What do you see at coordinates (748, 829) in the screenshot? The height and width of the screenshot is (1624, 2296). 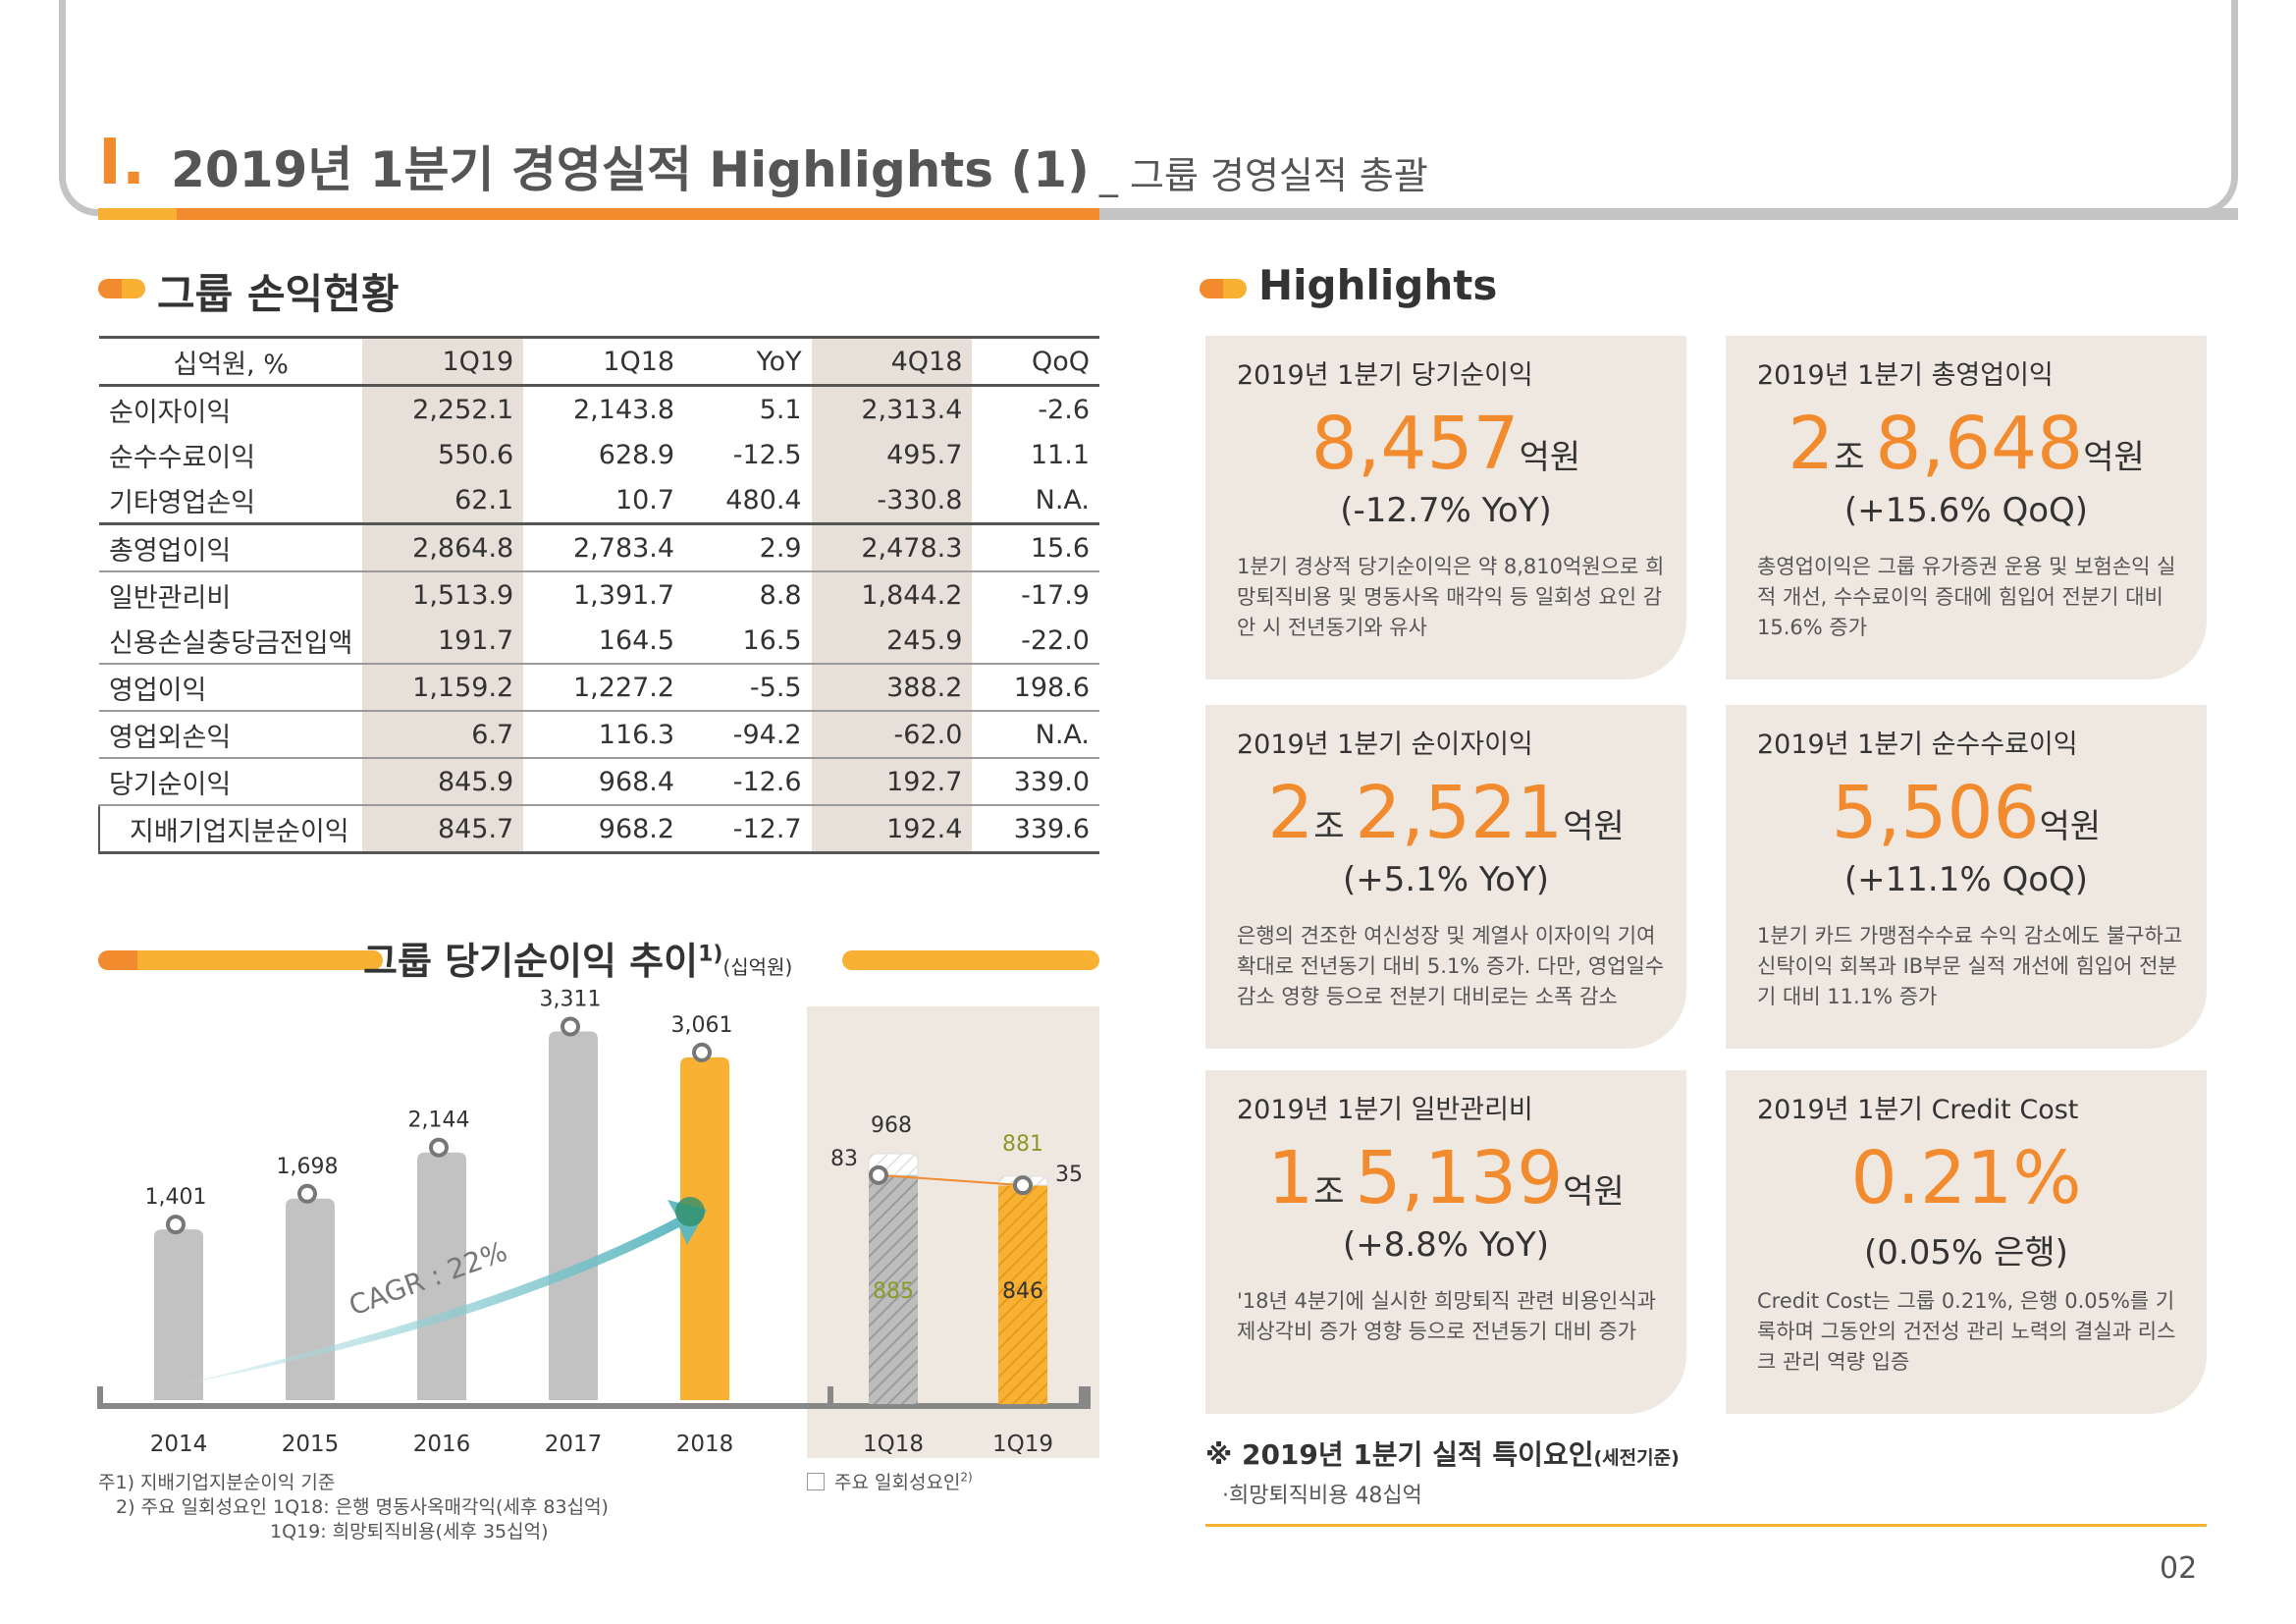 I see `table-cell: -12.7` at bounding box center [748, 829].